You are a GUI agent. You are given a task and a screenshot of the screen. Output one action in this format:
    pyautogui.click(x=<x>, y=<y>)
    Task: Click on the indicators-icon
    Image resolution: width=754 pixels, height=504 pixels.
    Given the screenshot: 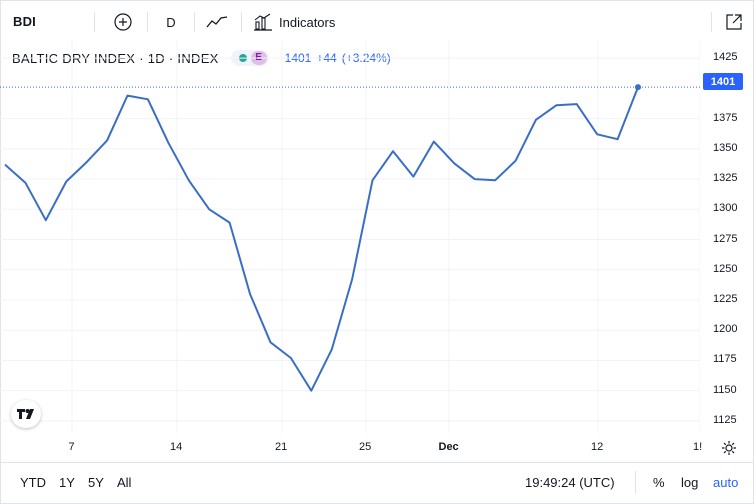 What is the action you would take?
    pyautogui.click(x=263, y=22)
    